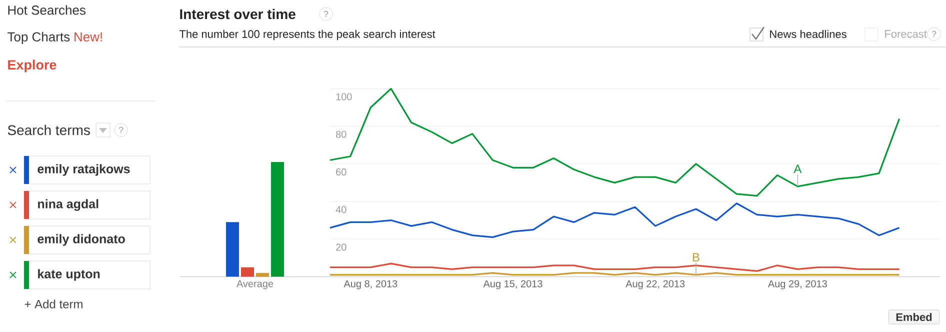 The height and width of the screenshot is (332, 946). Describe the element at coordinates (88, 37) in the screenshot. I see `text: New!` at that location.